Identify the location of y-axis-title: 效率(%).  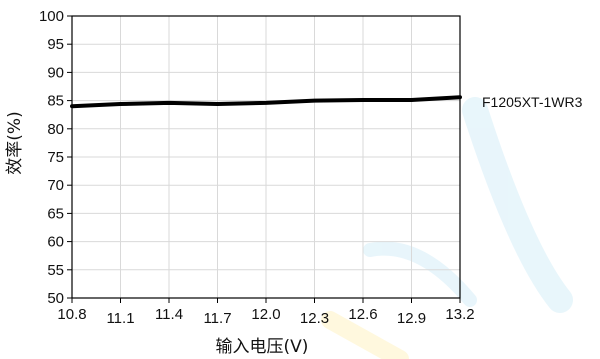
(15, 142).